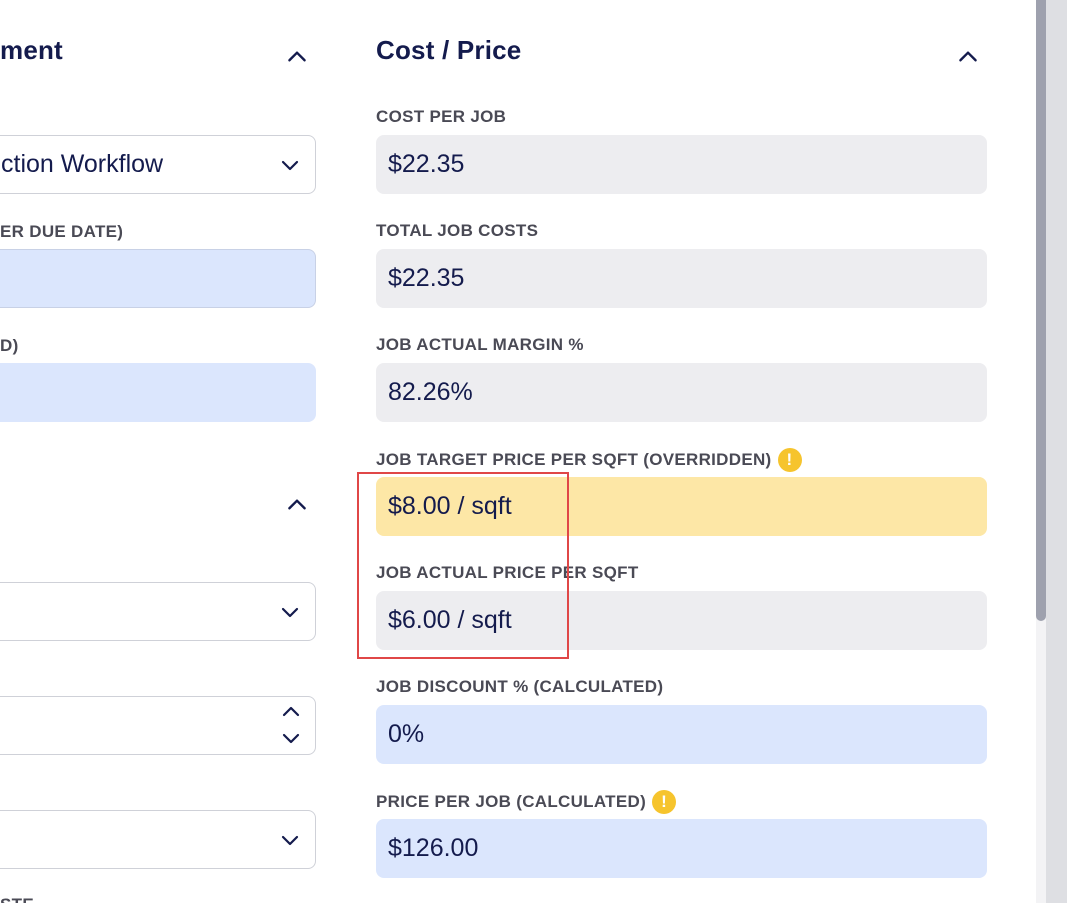  I want to click on job-discount-value: 0%, so click(406, 734).